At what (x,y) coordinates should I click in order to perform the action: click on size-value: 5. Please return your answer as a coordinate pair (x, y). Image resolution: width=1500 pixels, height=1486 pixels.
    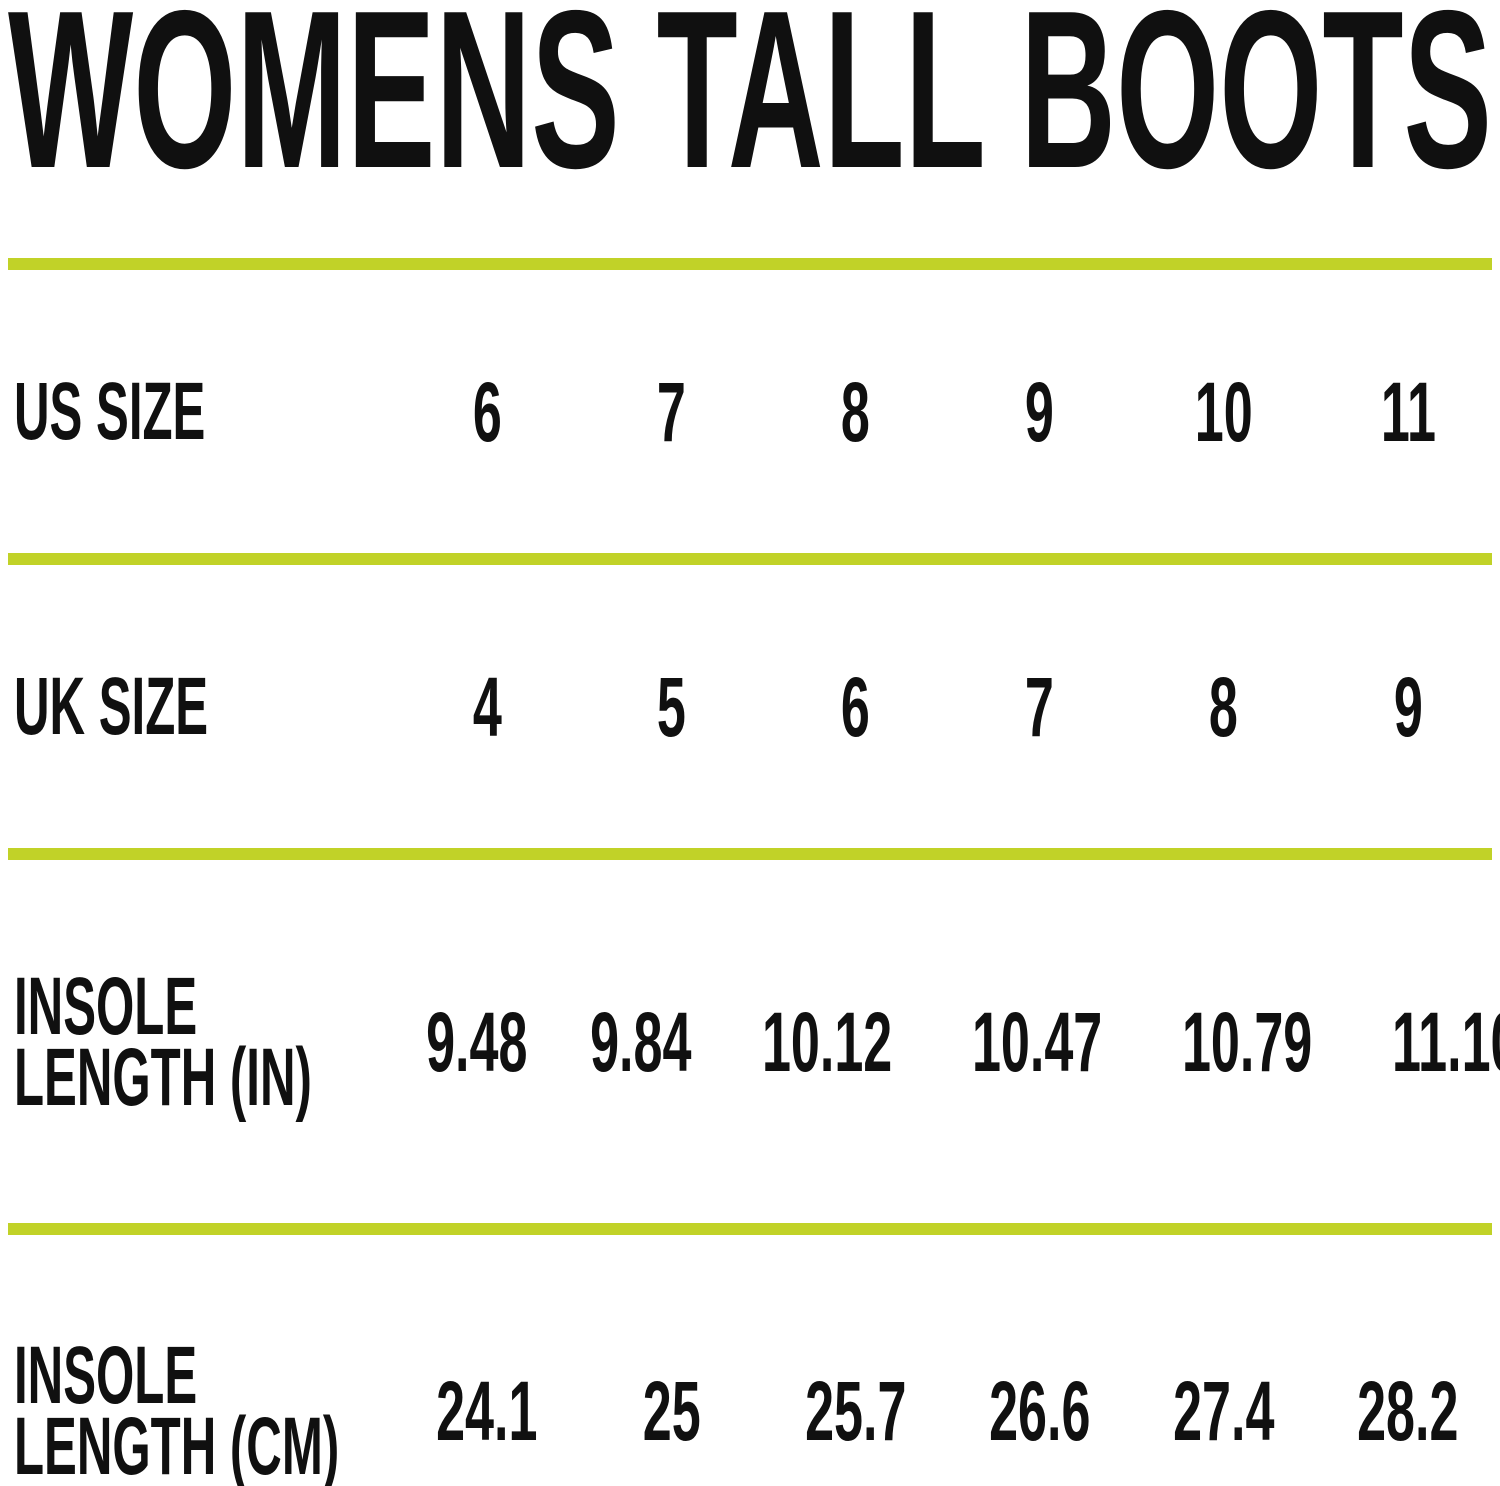
    Looking at the image, I should click on (671, 706).